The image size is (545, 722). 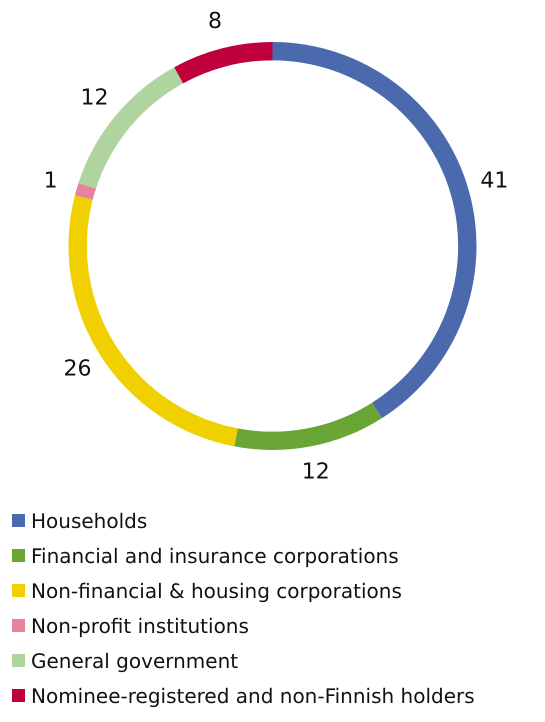 What do you see at coordinates (89, 520) in the screenshot?
I see `legend-label: Households` at bounding box center [89, 520].